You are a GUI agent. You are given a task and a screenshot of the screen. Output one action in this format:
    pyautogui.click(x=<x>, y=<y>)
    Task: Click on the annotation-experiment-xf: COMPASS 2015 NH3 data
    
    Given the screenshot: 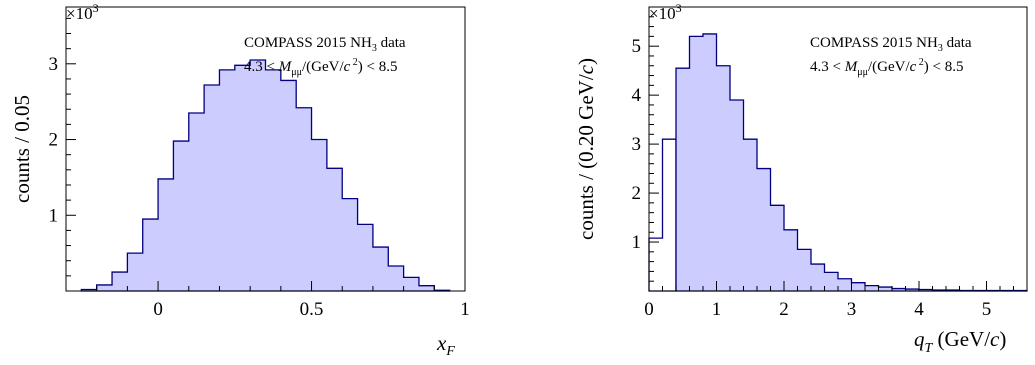 What is the action you would take?
    pyautogui.click(x=325, y=44)
    